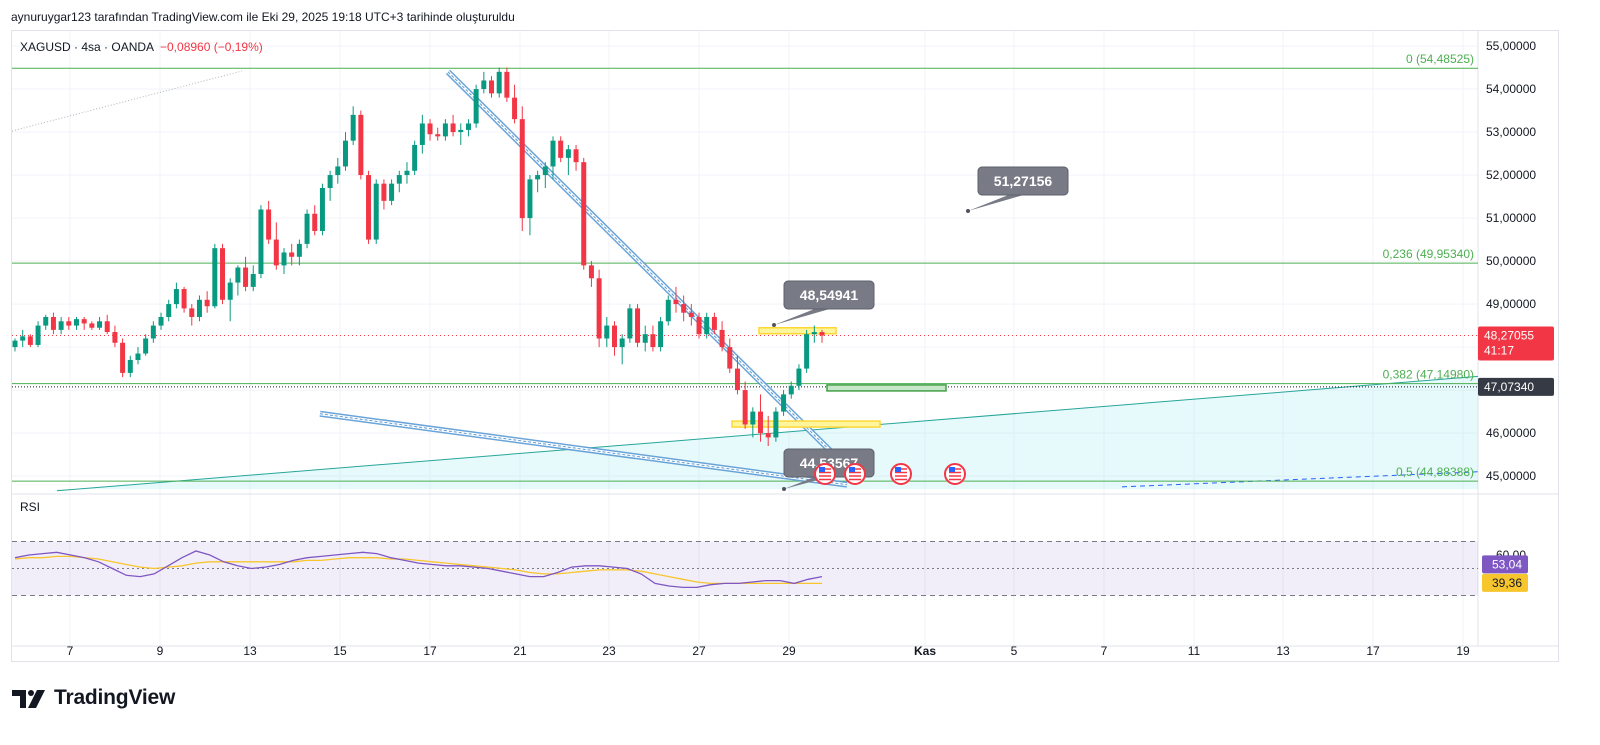  I want to click on level-badge-bg, so click(1516, 386).